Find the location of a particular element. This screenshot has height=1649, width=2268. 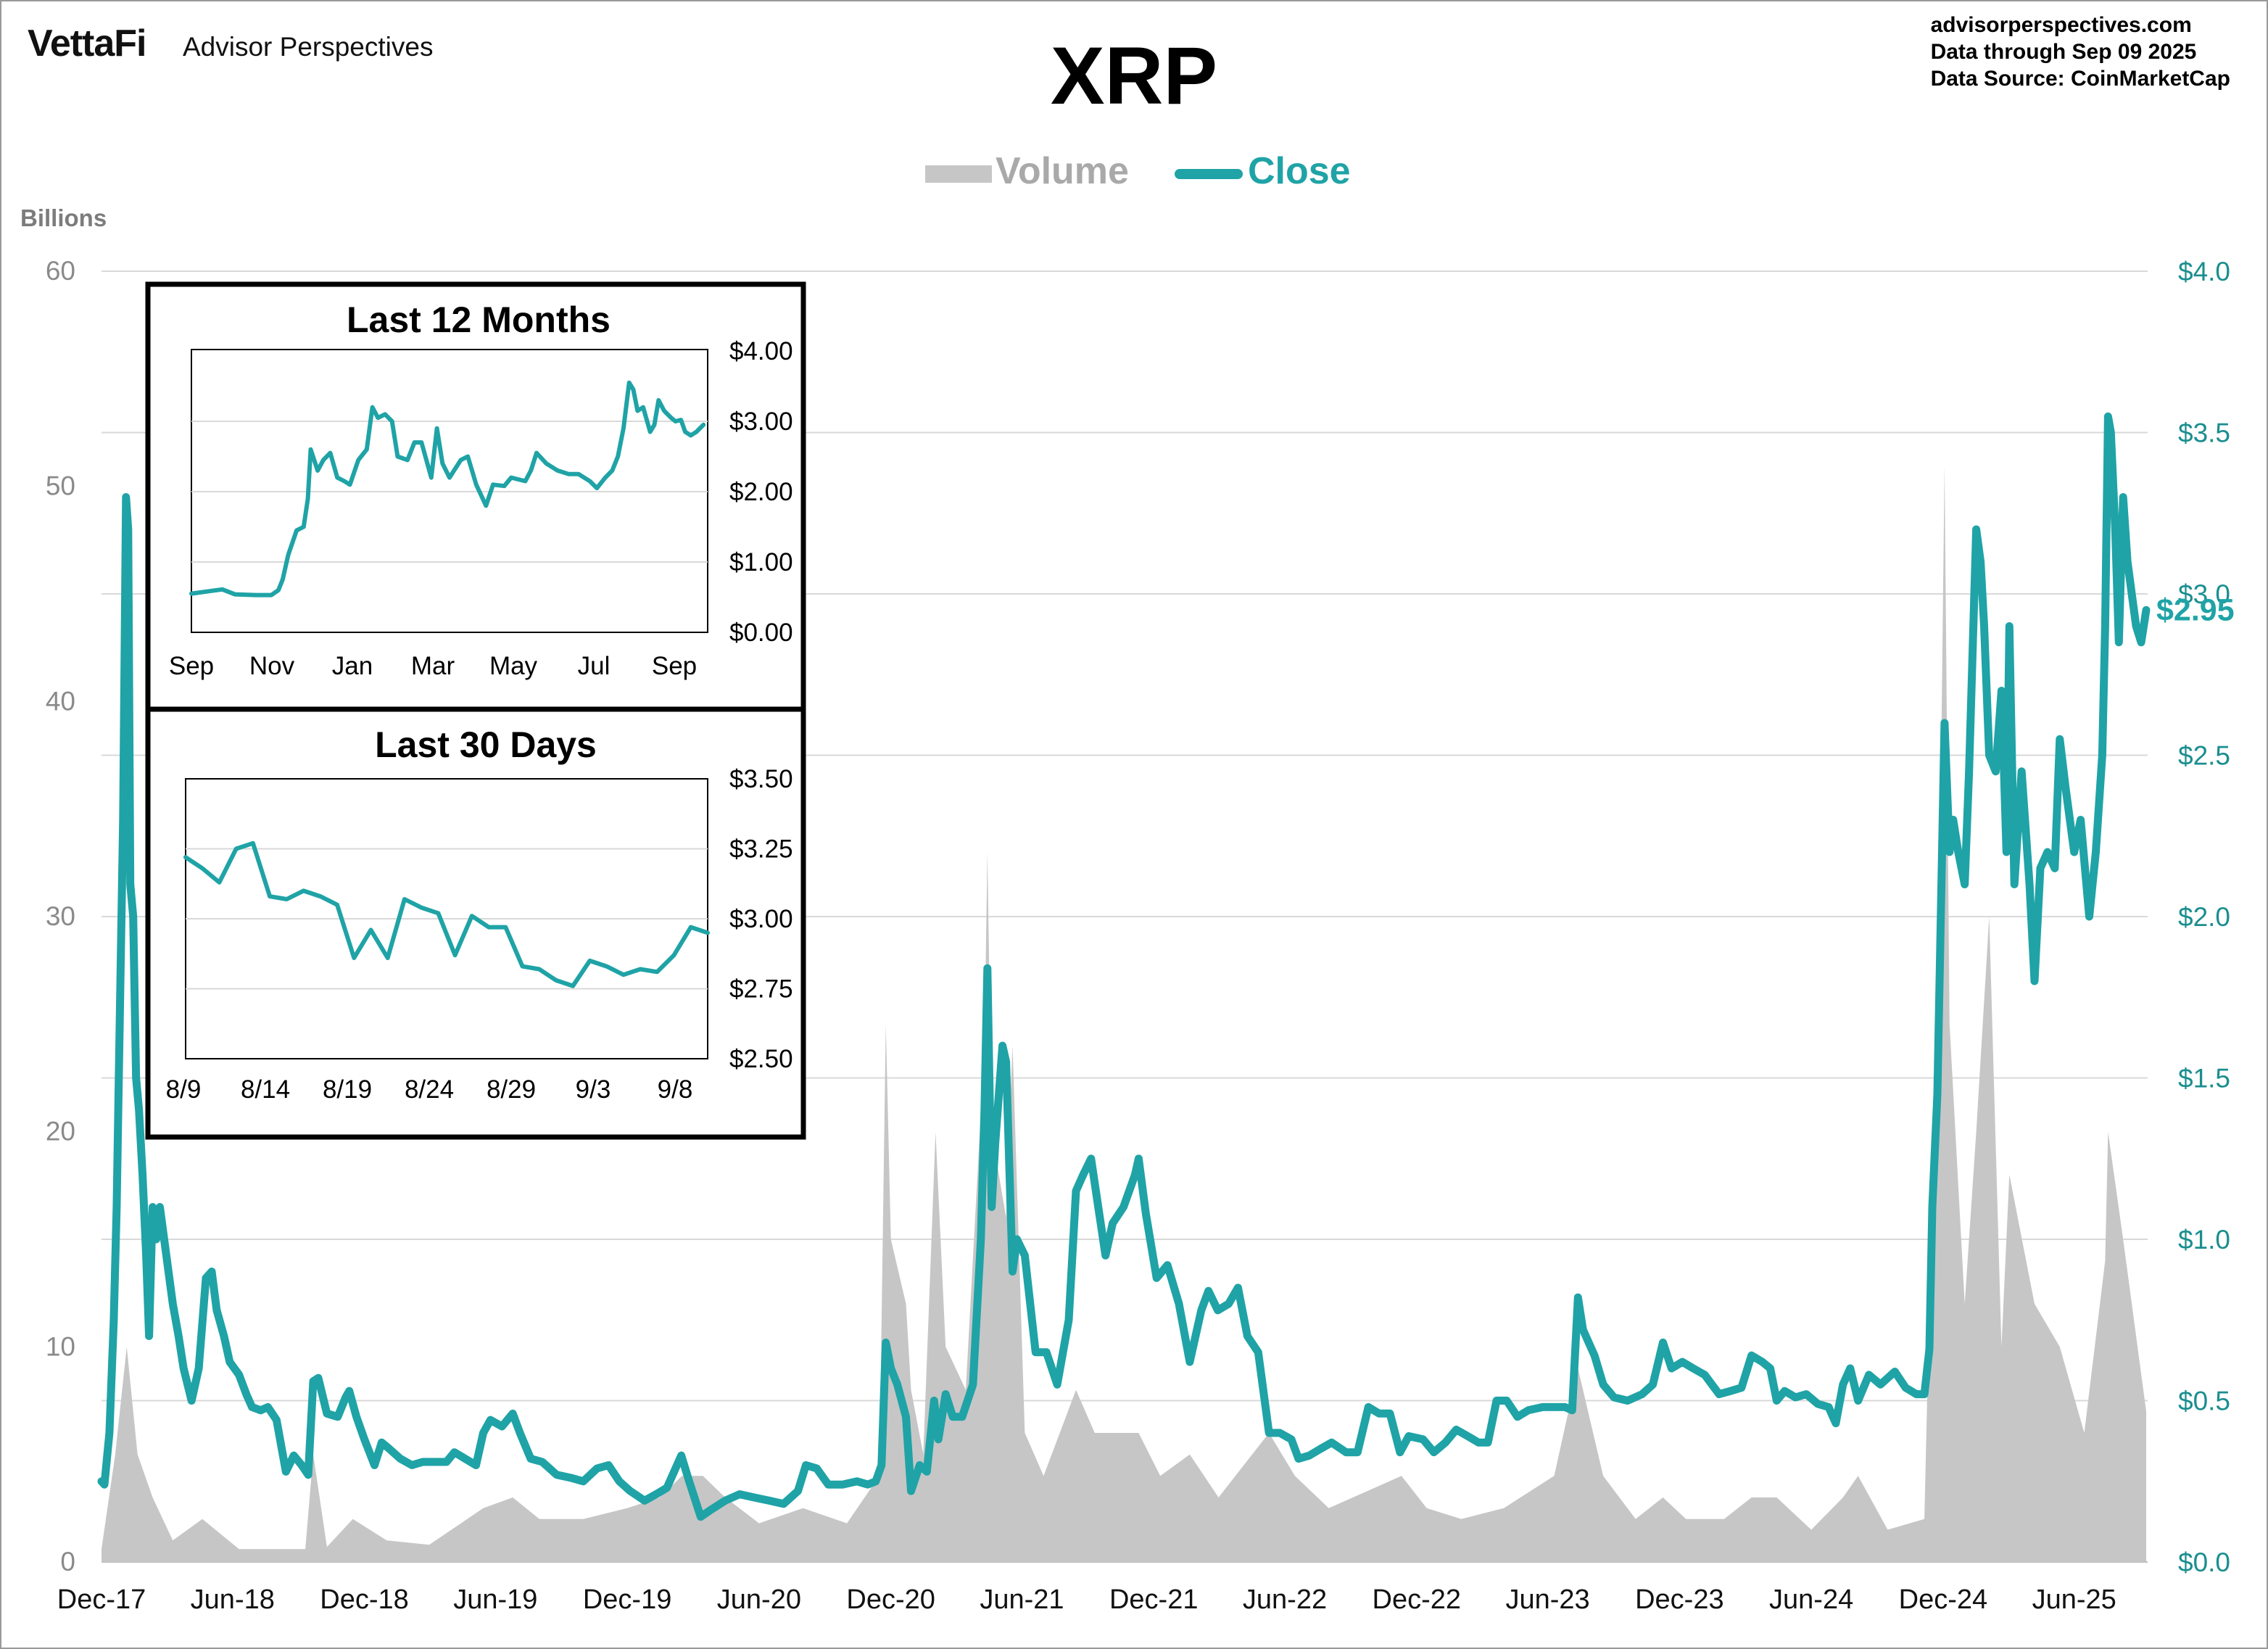

x-tick-label: Jun-20 is located at coordinates (759, 1599).